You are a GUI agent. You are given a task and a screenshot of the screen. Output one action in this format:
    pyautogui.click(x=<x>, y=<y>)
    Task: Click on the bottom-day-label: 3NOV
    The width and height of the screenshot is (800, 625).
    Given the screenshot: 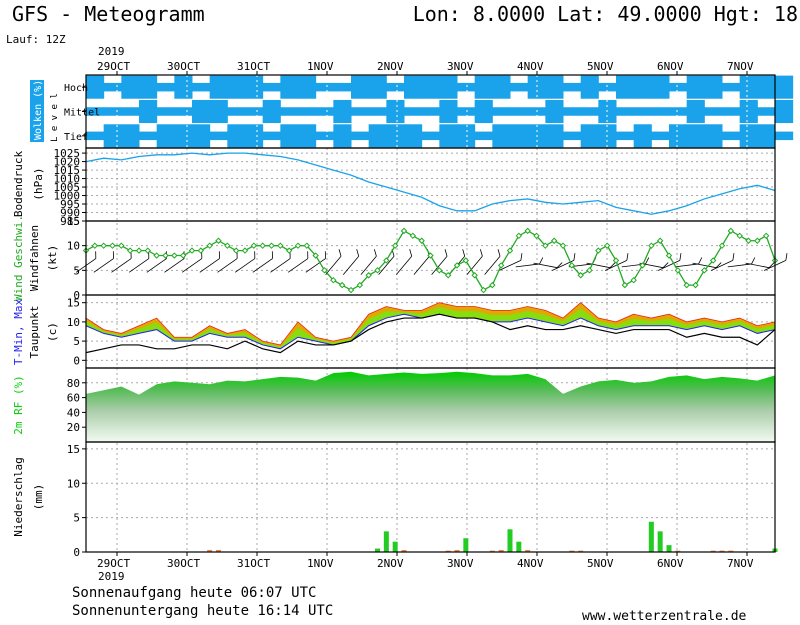 What is the action you would take?
    pyautogui.click(x=460, y=563)
    